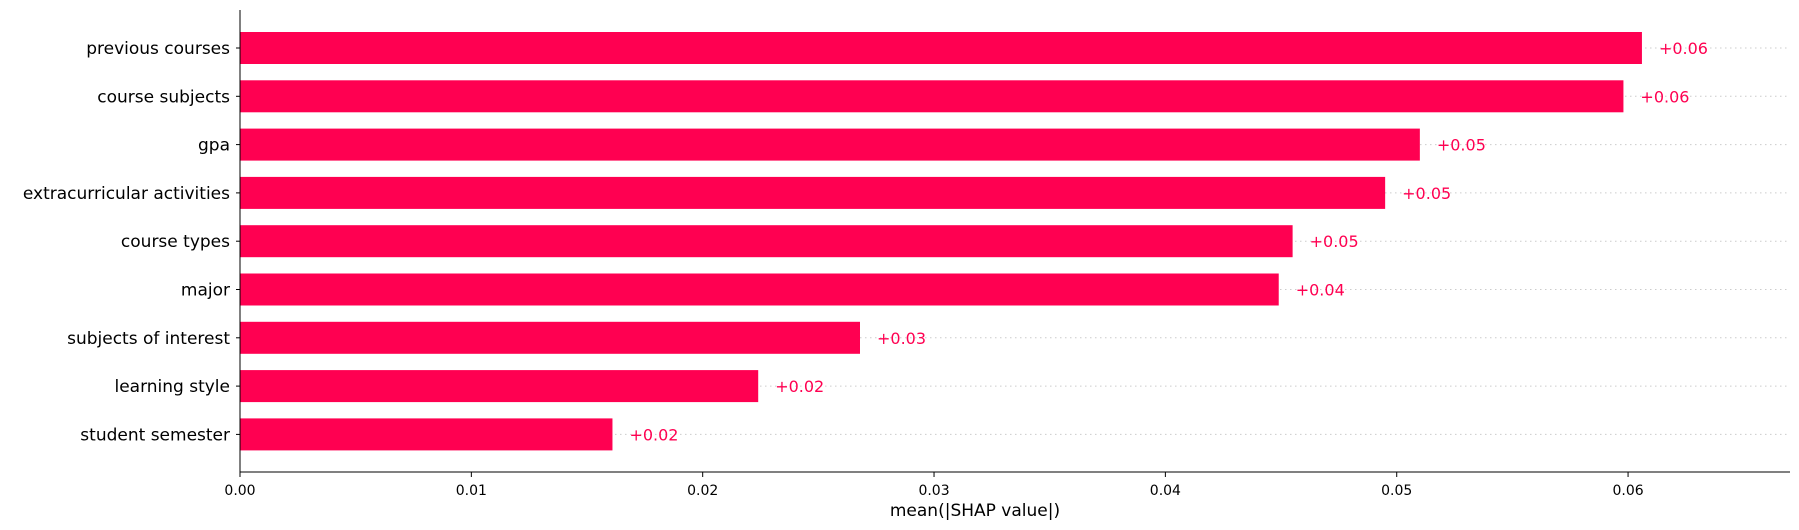 The height and width of the screenshot is (530, 1799). Describe the element at coordinates (148, 339) in the screenshot. I see `category-label: subjects of interest` at that location.